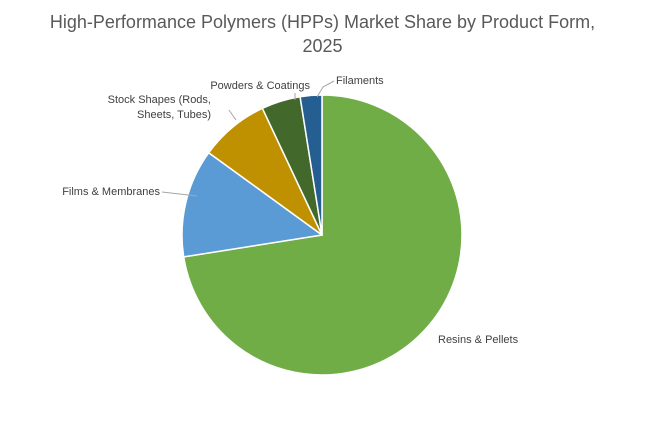 The height and width of the screenshot is (422, 645). I want to click on pie-slice-films-membranes, so click(252, 204).